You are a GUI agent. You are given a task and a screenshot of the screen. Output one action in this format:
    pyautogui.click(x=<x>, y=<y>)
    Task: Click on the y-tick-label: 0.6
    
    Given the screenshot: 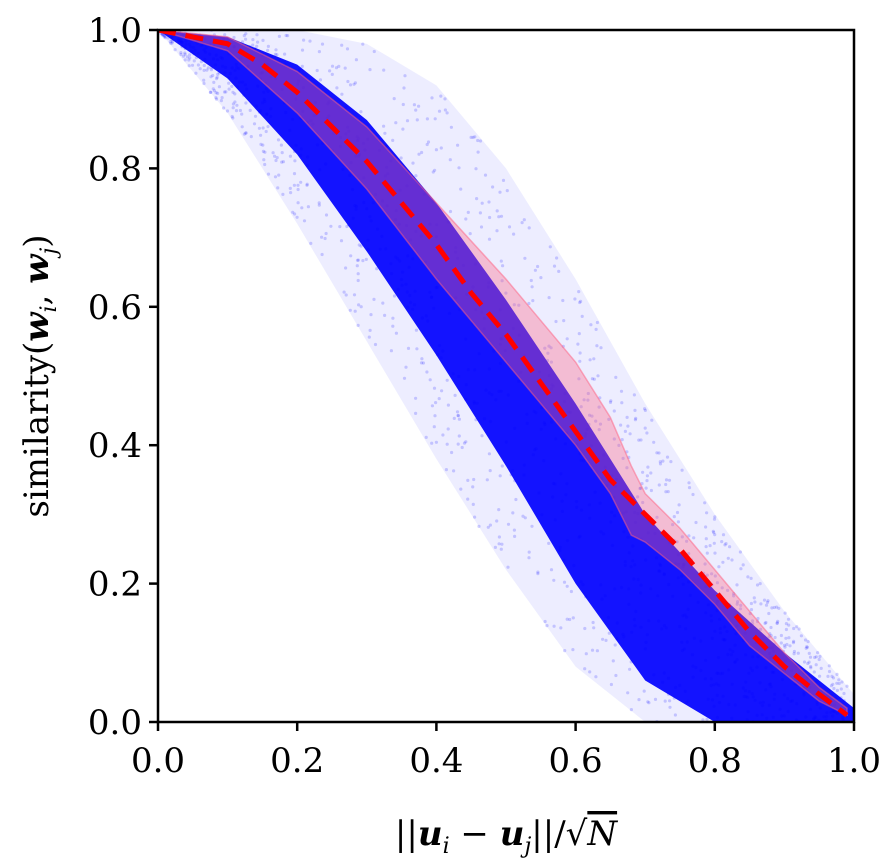 What is the action you would take?
    pyautogui.click(x=115, y=308)
    